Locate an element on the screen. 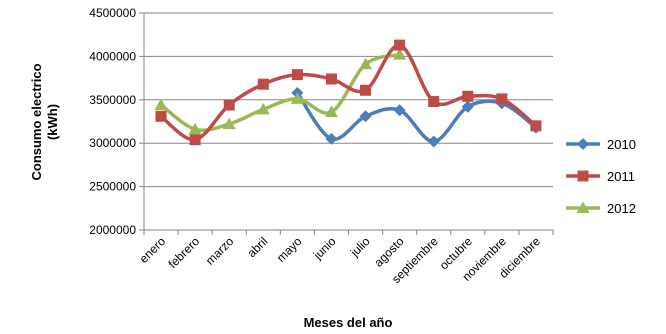 The width and height of the screenshot is (666, 334). point-2010-junio is located at coordinates (331, 138).